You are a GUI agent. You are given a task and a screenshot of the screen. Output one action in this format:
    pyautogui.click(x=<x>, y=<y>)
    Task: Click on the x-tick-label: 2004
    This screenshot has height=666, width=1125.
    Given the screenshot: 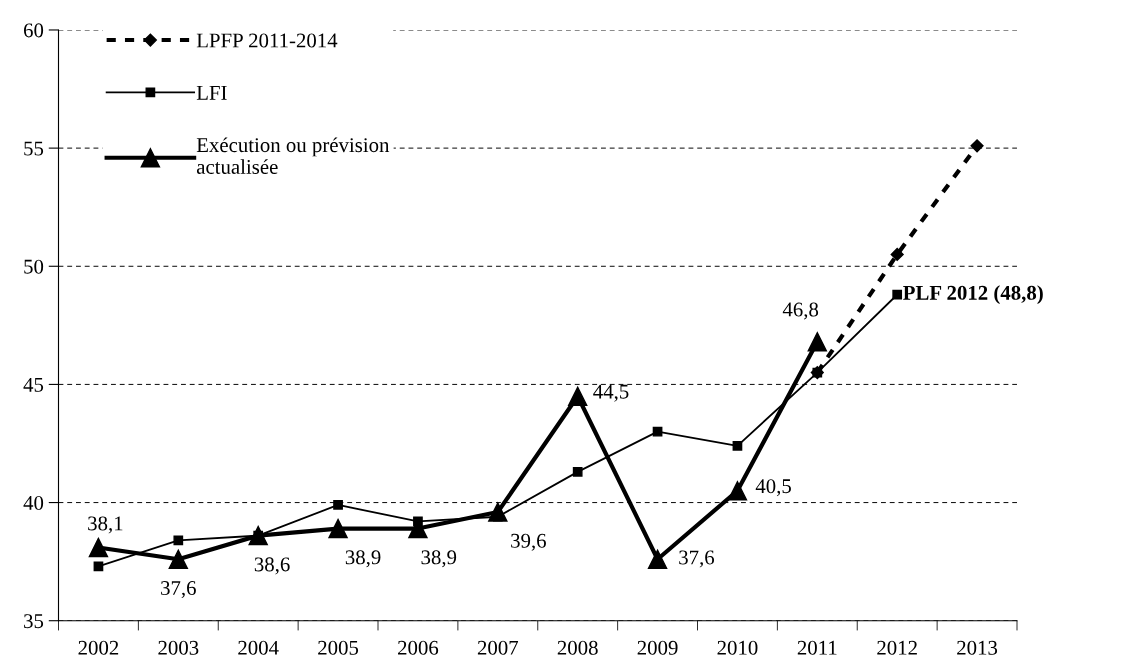 What is the action you would take?
    pyautogui.click(x=258, y=647)
    